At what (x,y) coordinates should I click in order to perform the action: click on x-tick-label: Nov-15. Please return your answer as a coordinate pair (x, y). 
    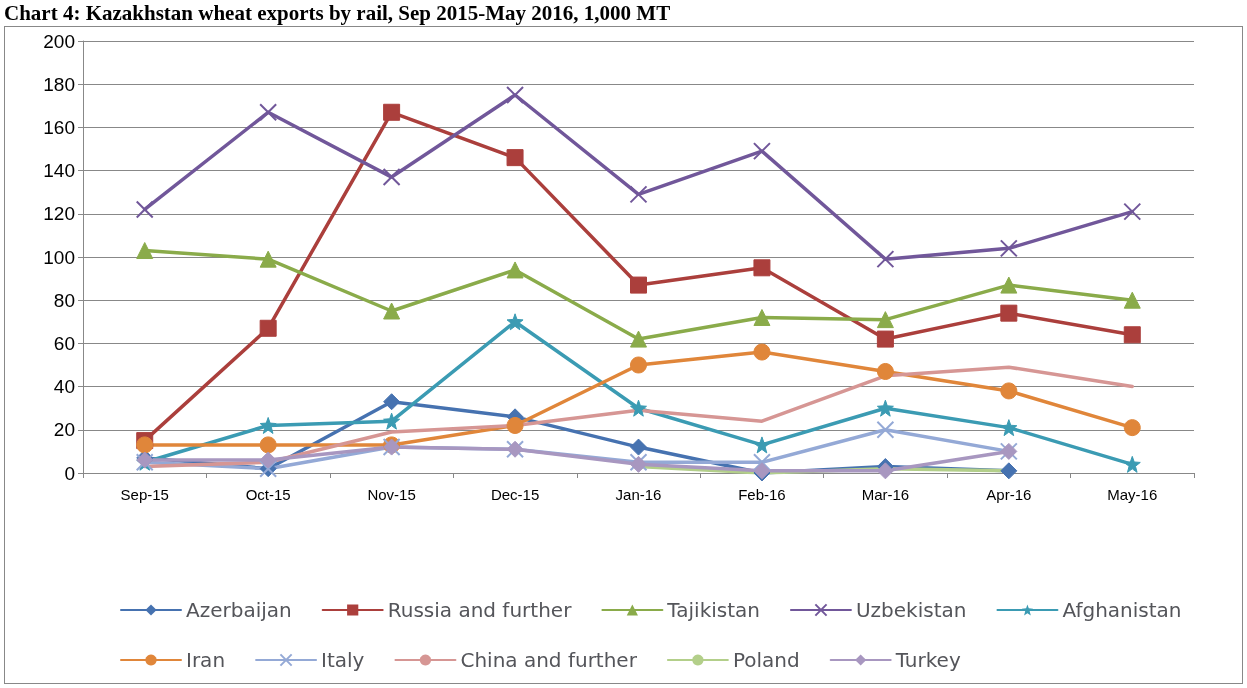
    Looking at the image, I should click on (391, 494).